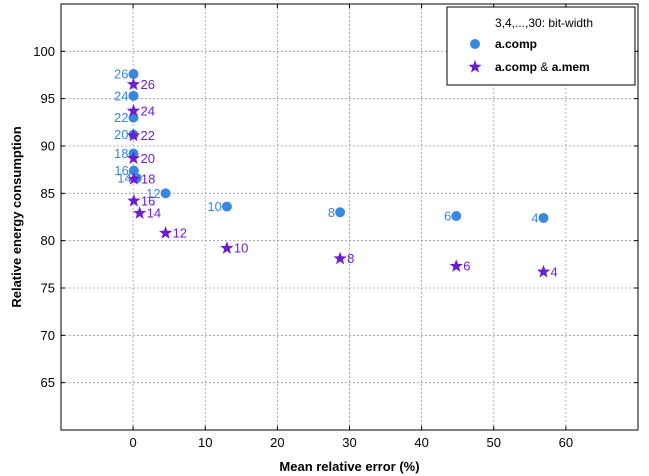  I want to click on circle-point-label: 6, so click(447, 216).